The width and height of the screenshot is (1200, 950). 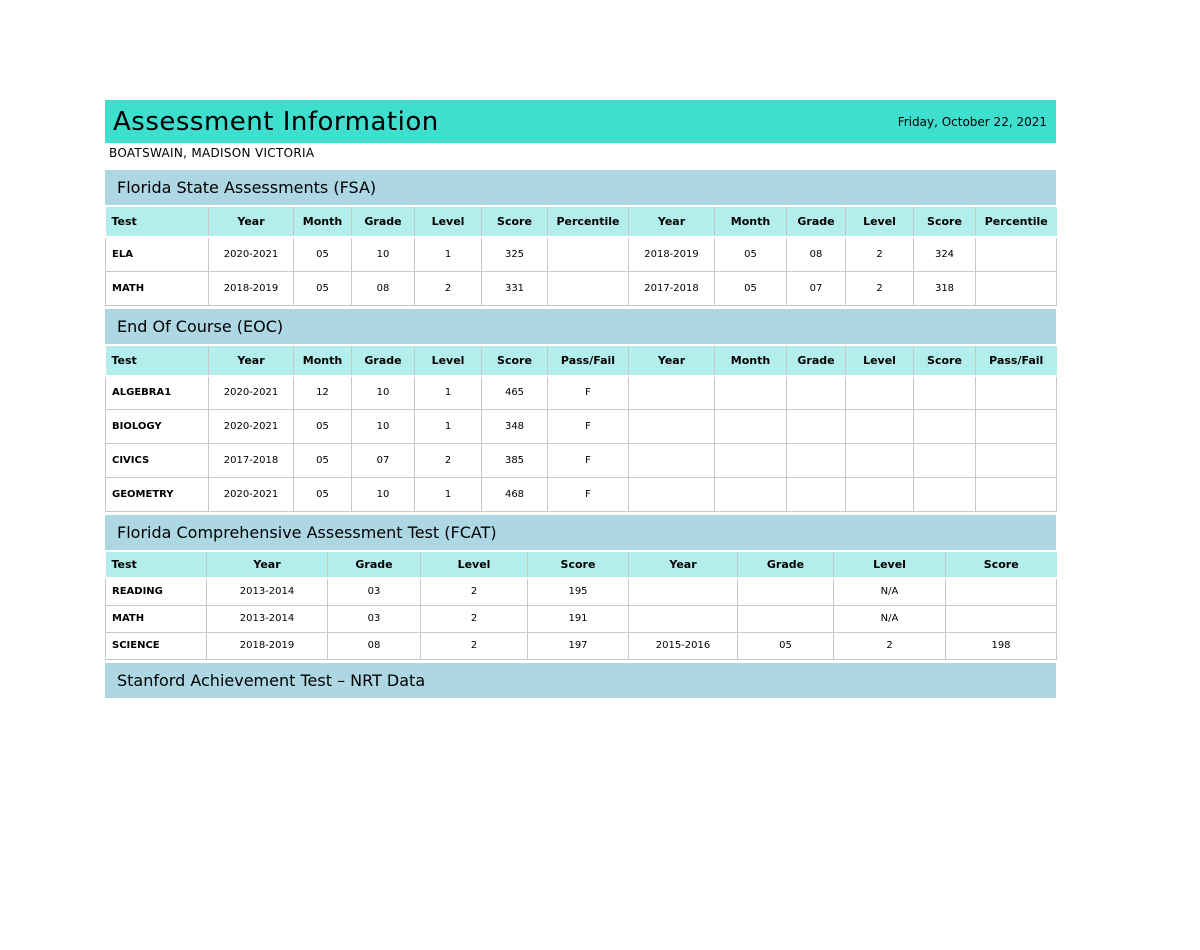 I want to click on cell: 325, so click(x=514, y=254).